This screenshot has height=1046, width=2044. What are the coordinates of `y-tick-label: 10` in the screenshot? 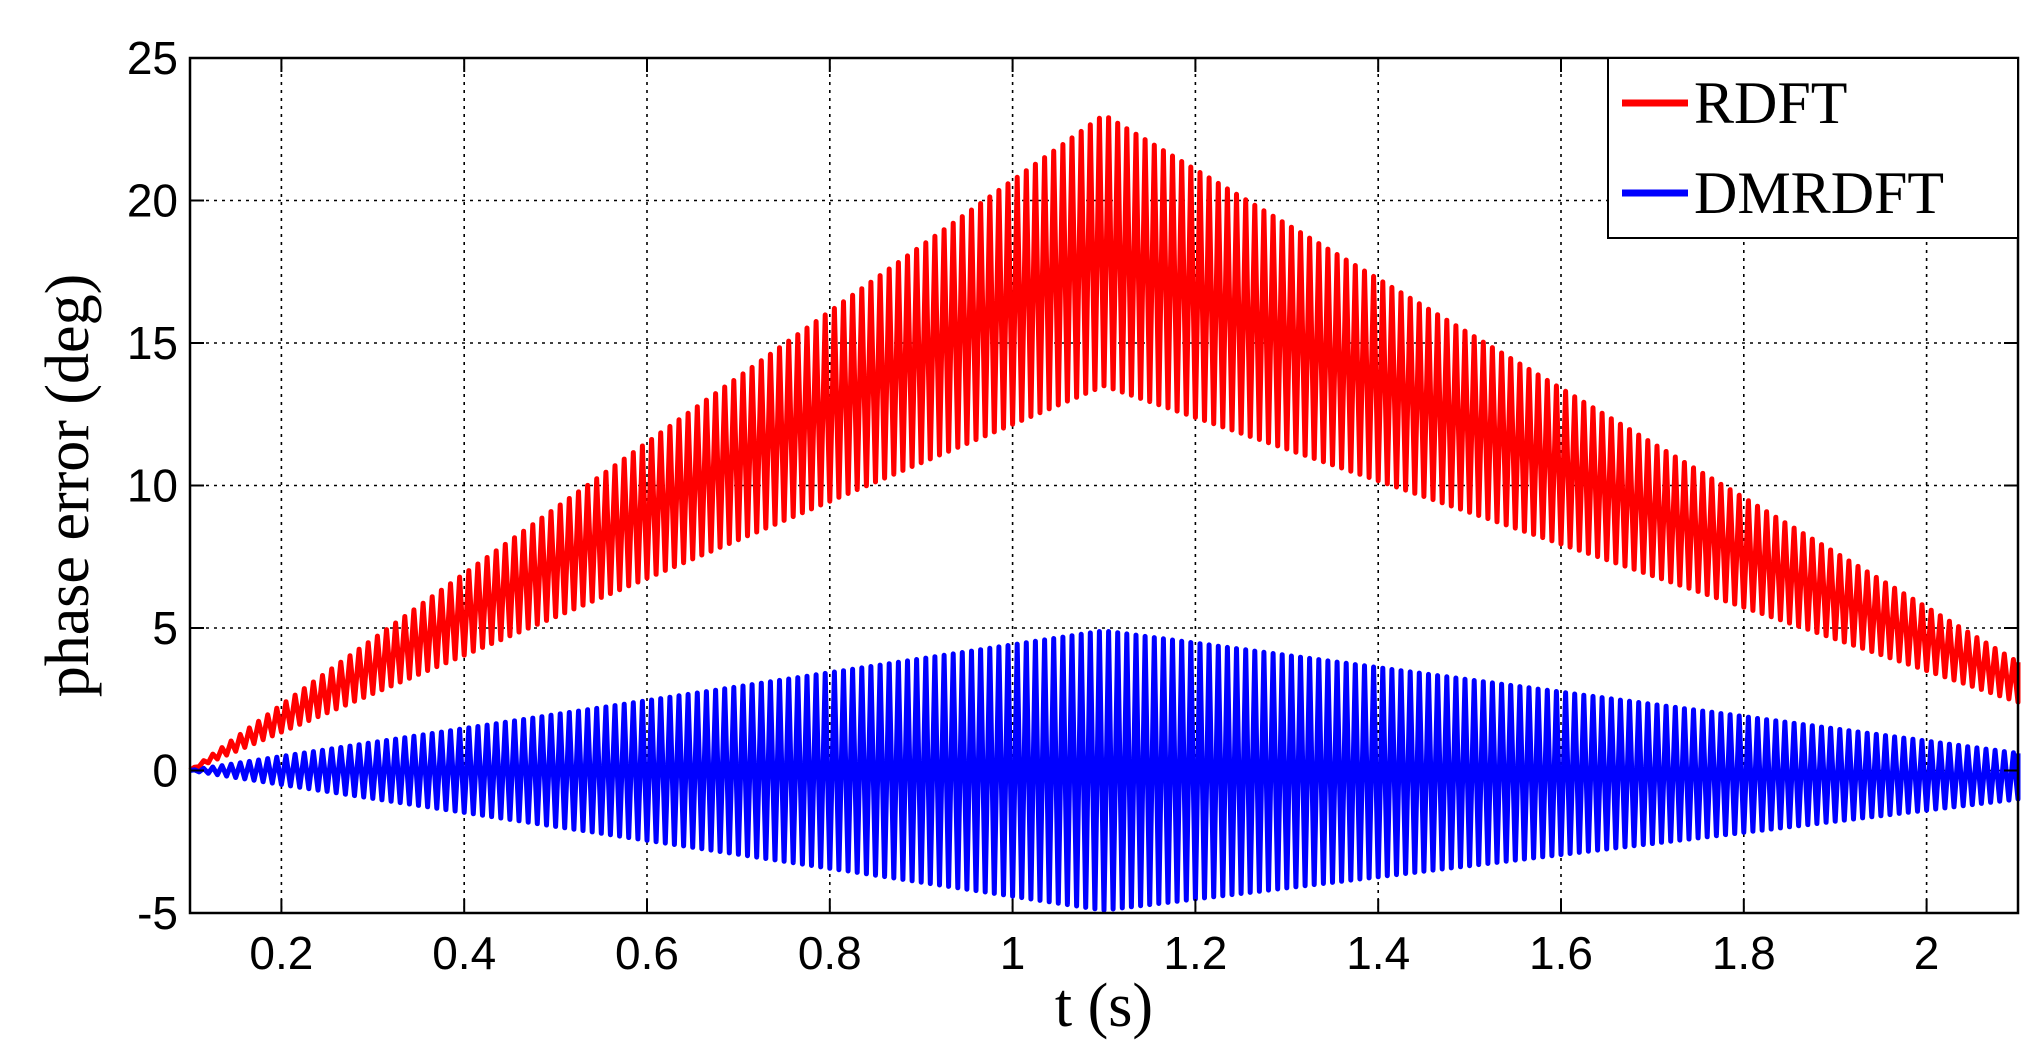 It's located at (152, 486).